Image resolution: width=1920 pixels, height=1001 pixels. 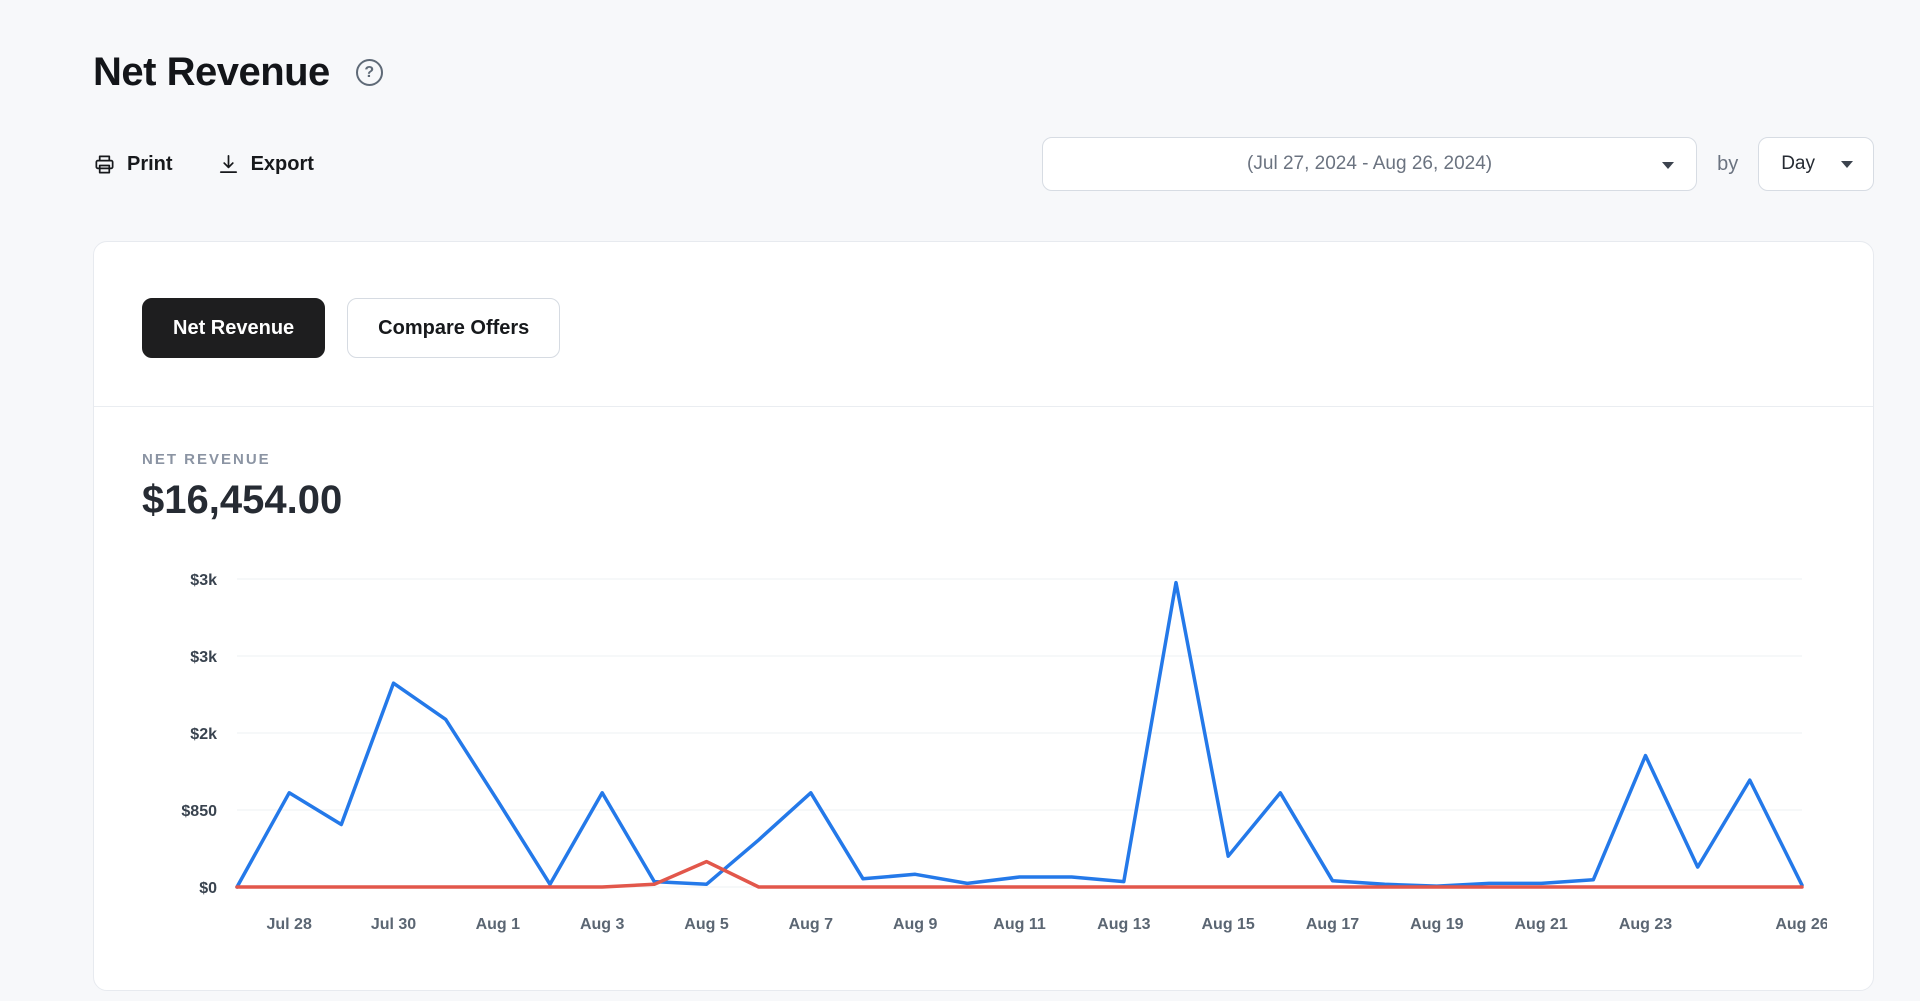 I want to click on x-axis-tick-label: Aug 11, so click(x=1019, y=924).